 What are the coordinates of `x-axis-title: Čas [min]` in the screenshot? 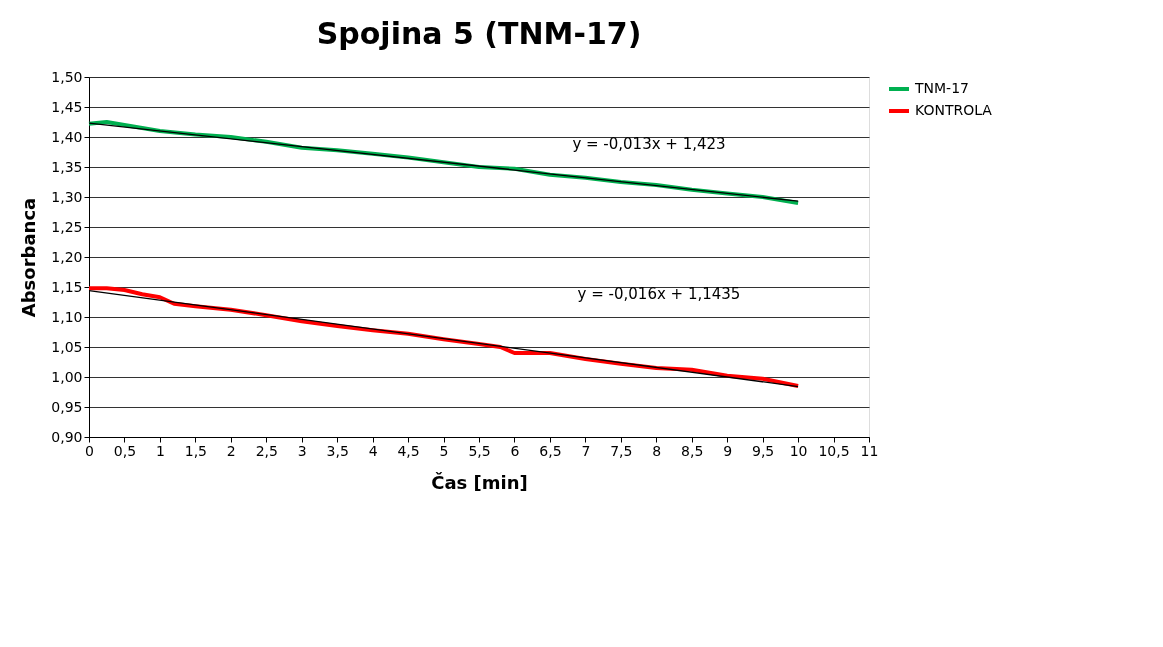 It's located at (479, 482).